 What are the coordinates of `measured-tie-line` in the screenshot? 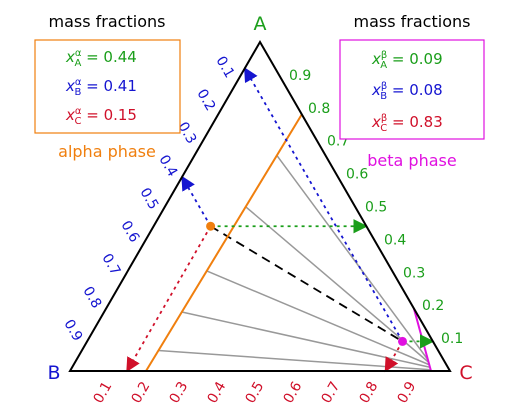 It's located at (306, 284).